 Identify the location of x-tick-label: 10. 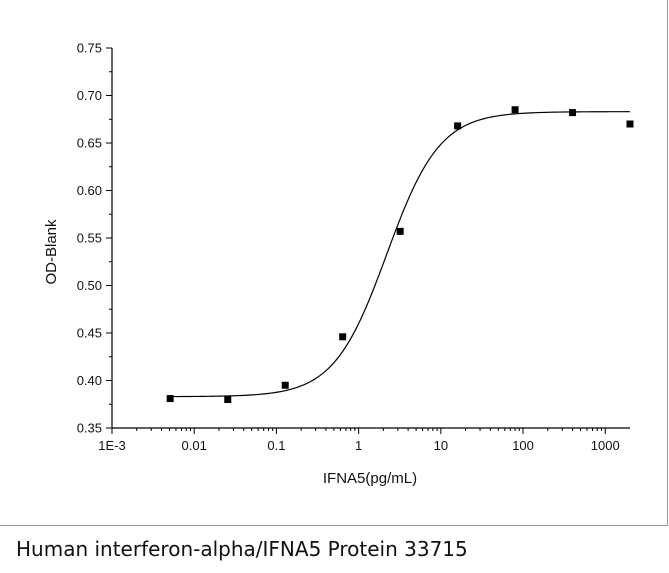
(441, 445).